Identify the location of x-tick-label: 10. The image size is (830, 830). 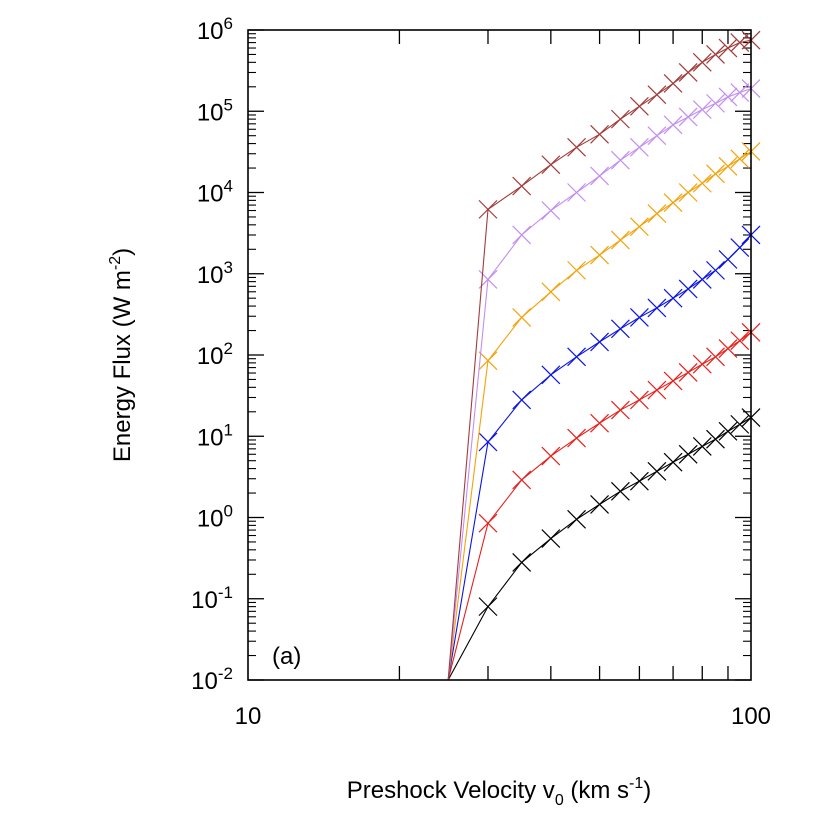
(248, 716).